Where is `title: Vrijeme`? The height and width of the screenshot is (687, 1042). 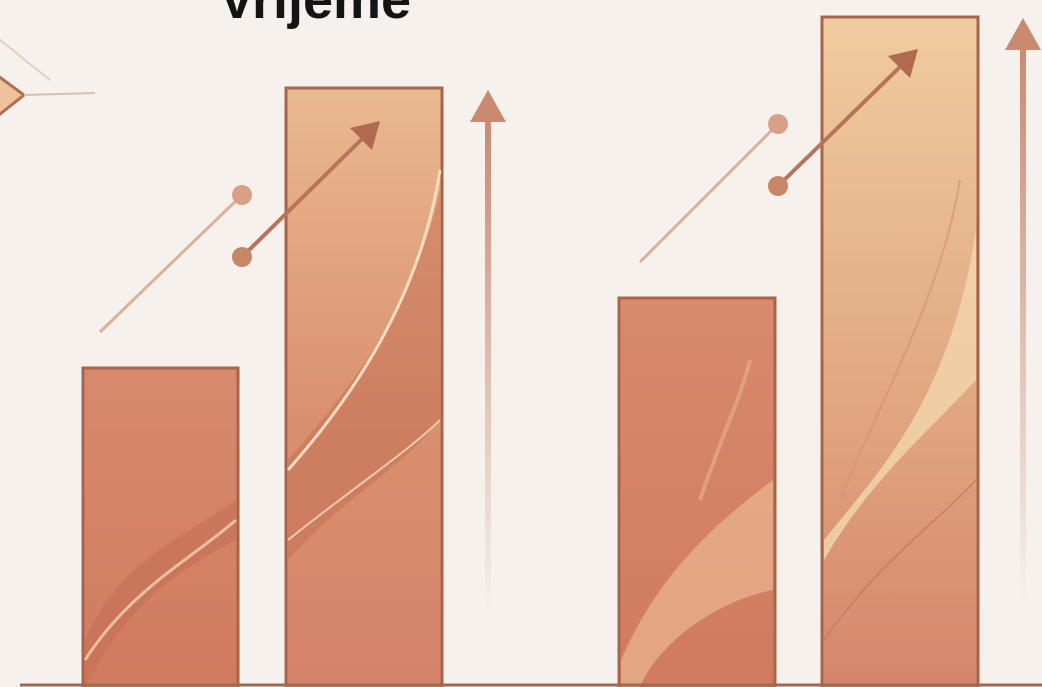
title: Vrijeme is located at coordinates (315, 15).